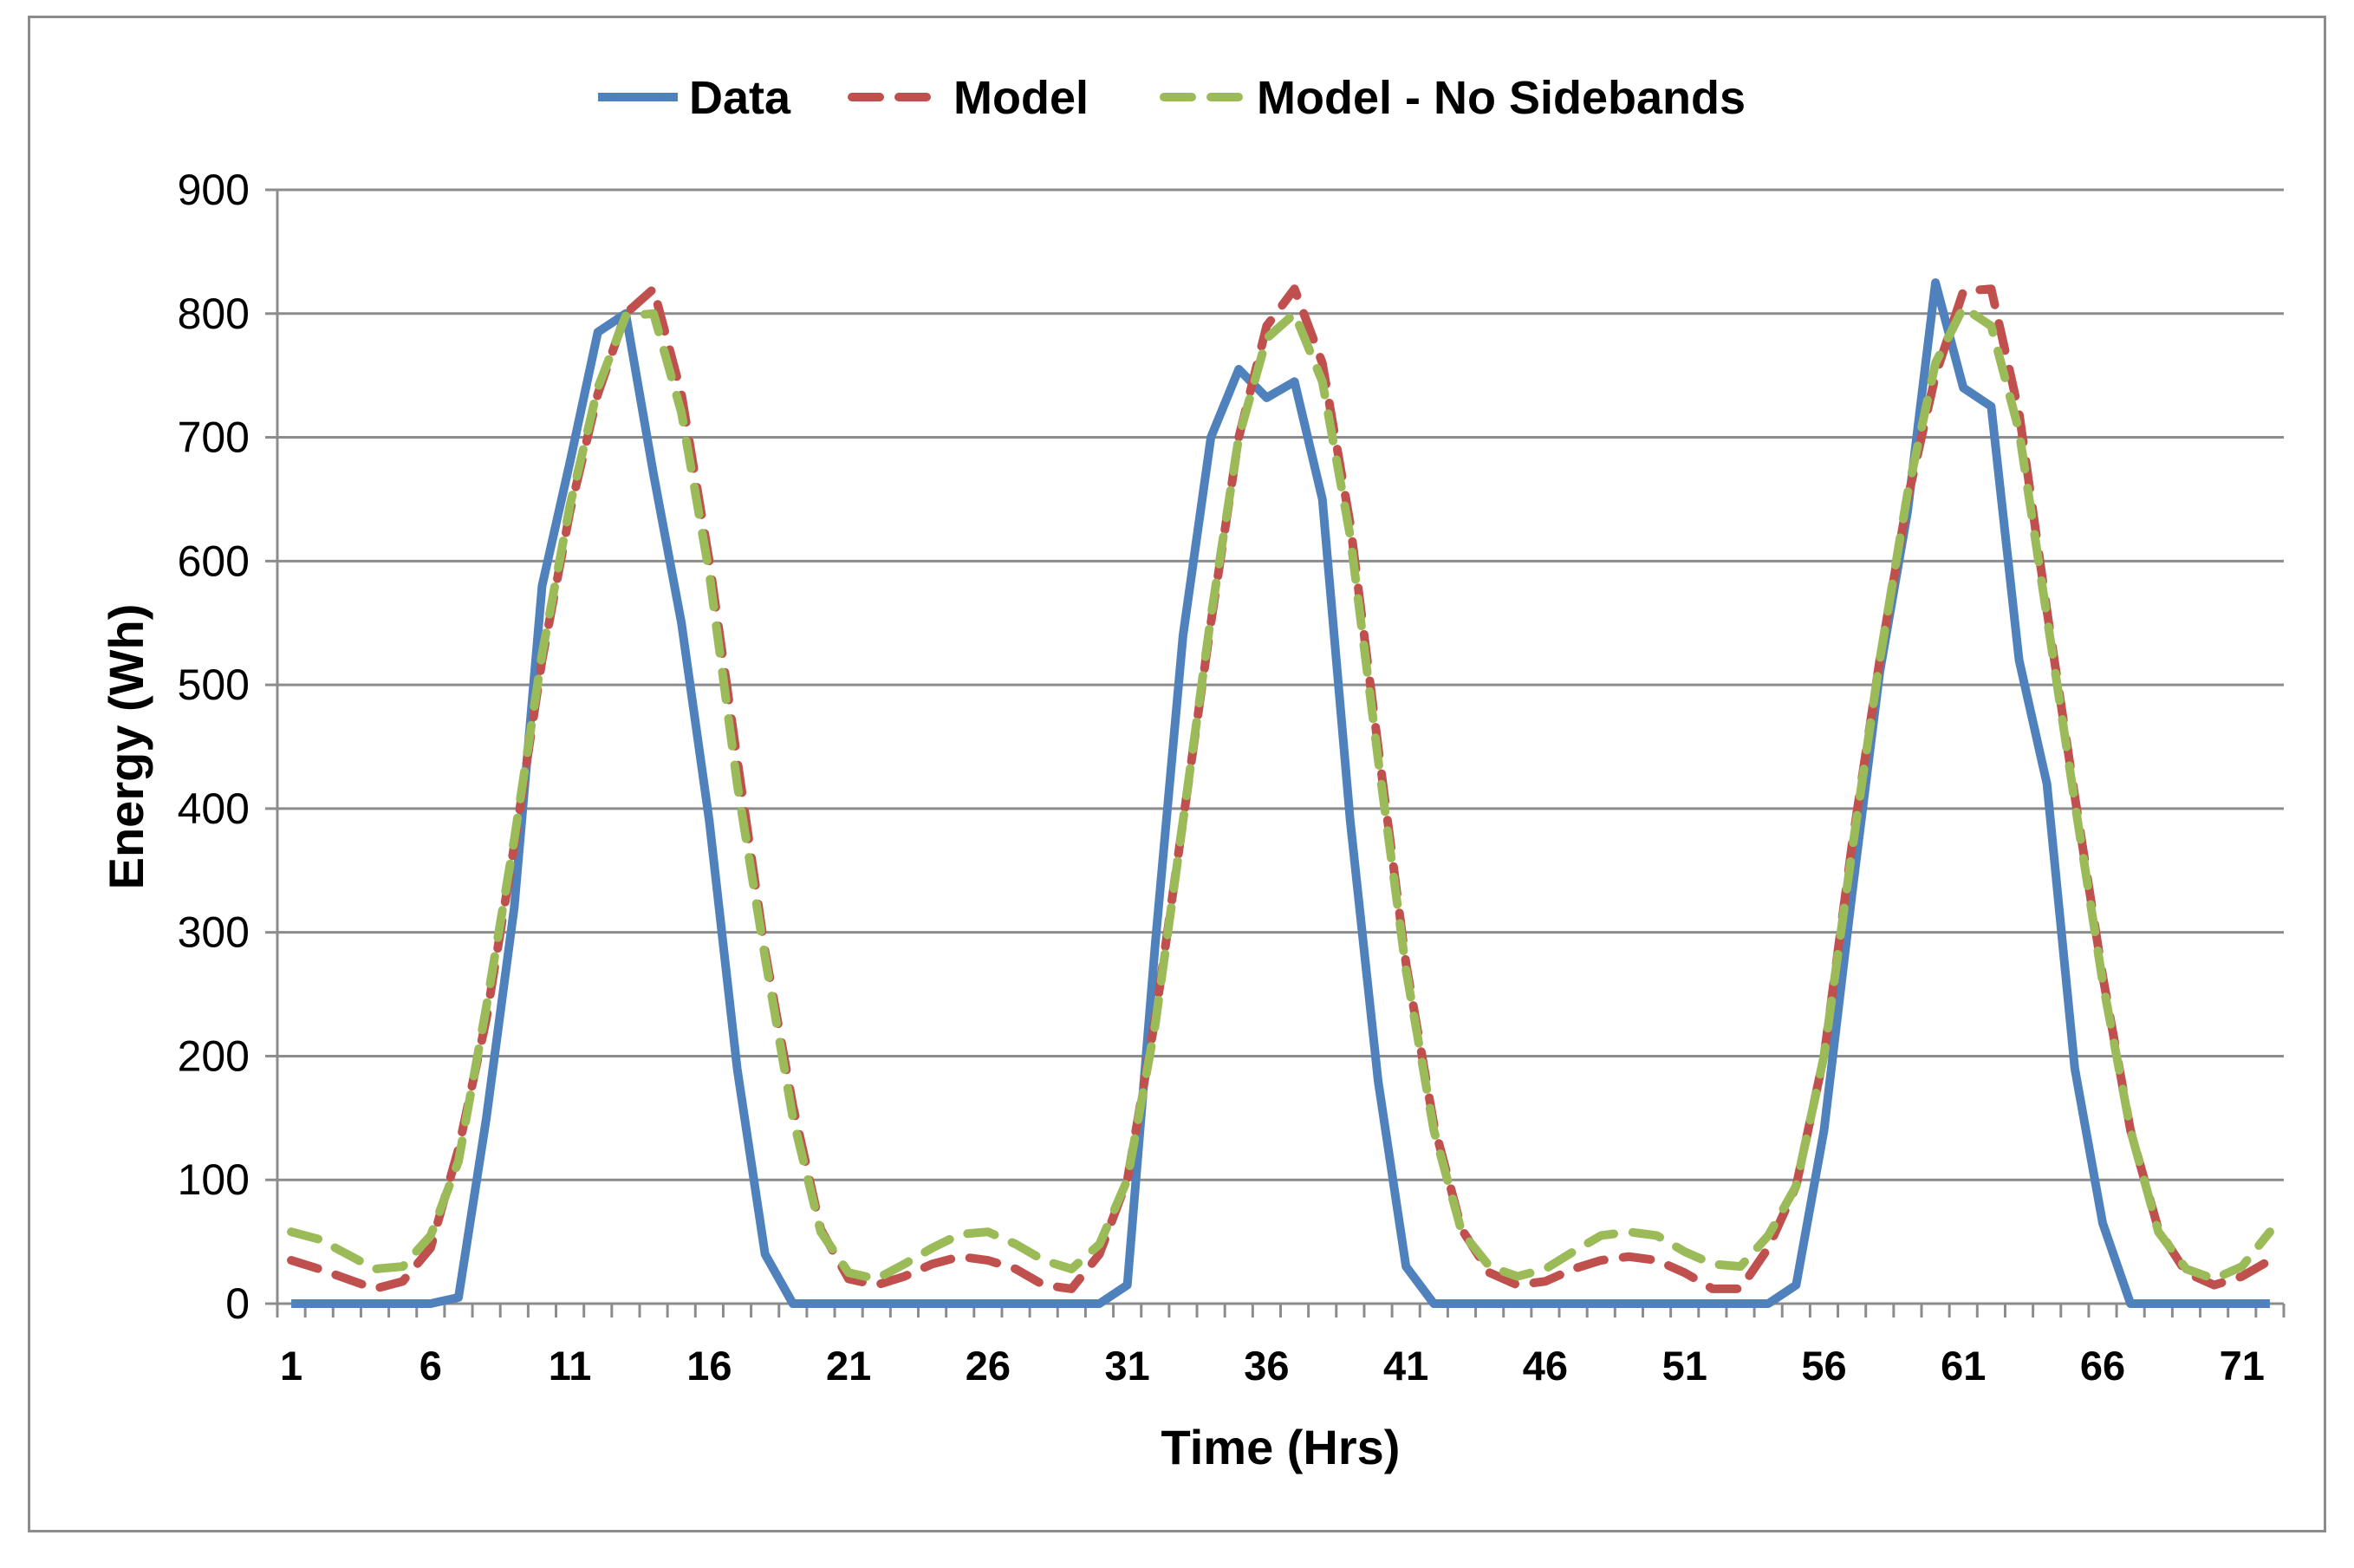  What do you see at coordinates (214, 314) in the screenshot?
I see `y-tick-label: 800` at bounding box center [214, 314].